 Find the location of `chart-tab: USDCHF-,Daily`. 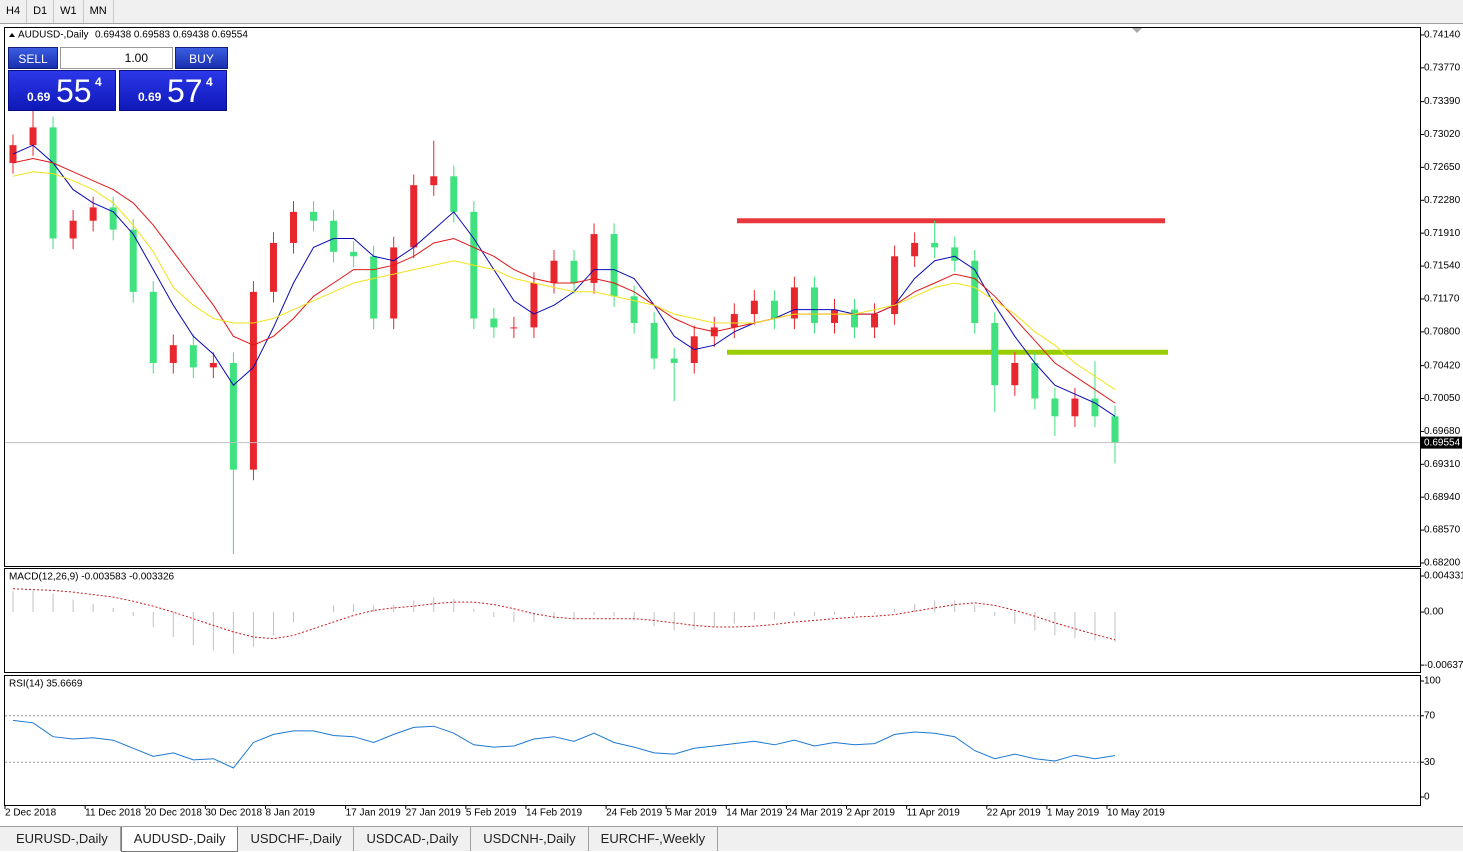

chart-tab: USDCHF-,Daily is located at coordinates (296, 839).